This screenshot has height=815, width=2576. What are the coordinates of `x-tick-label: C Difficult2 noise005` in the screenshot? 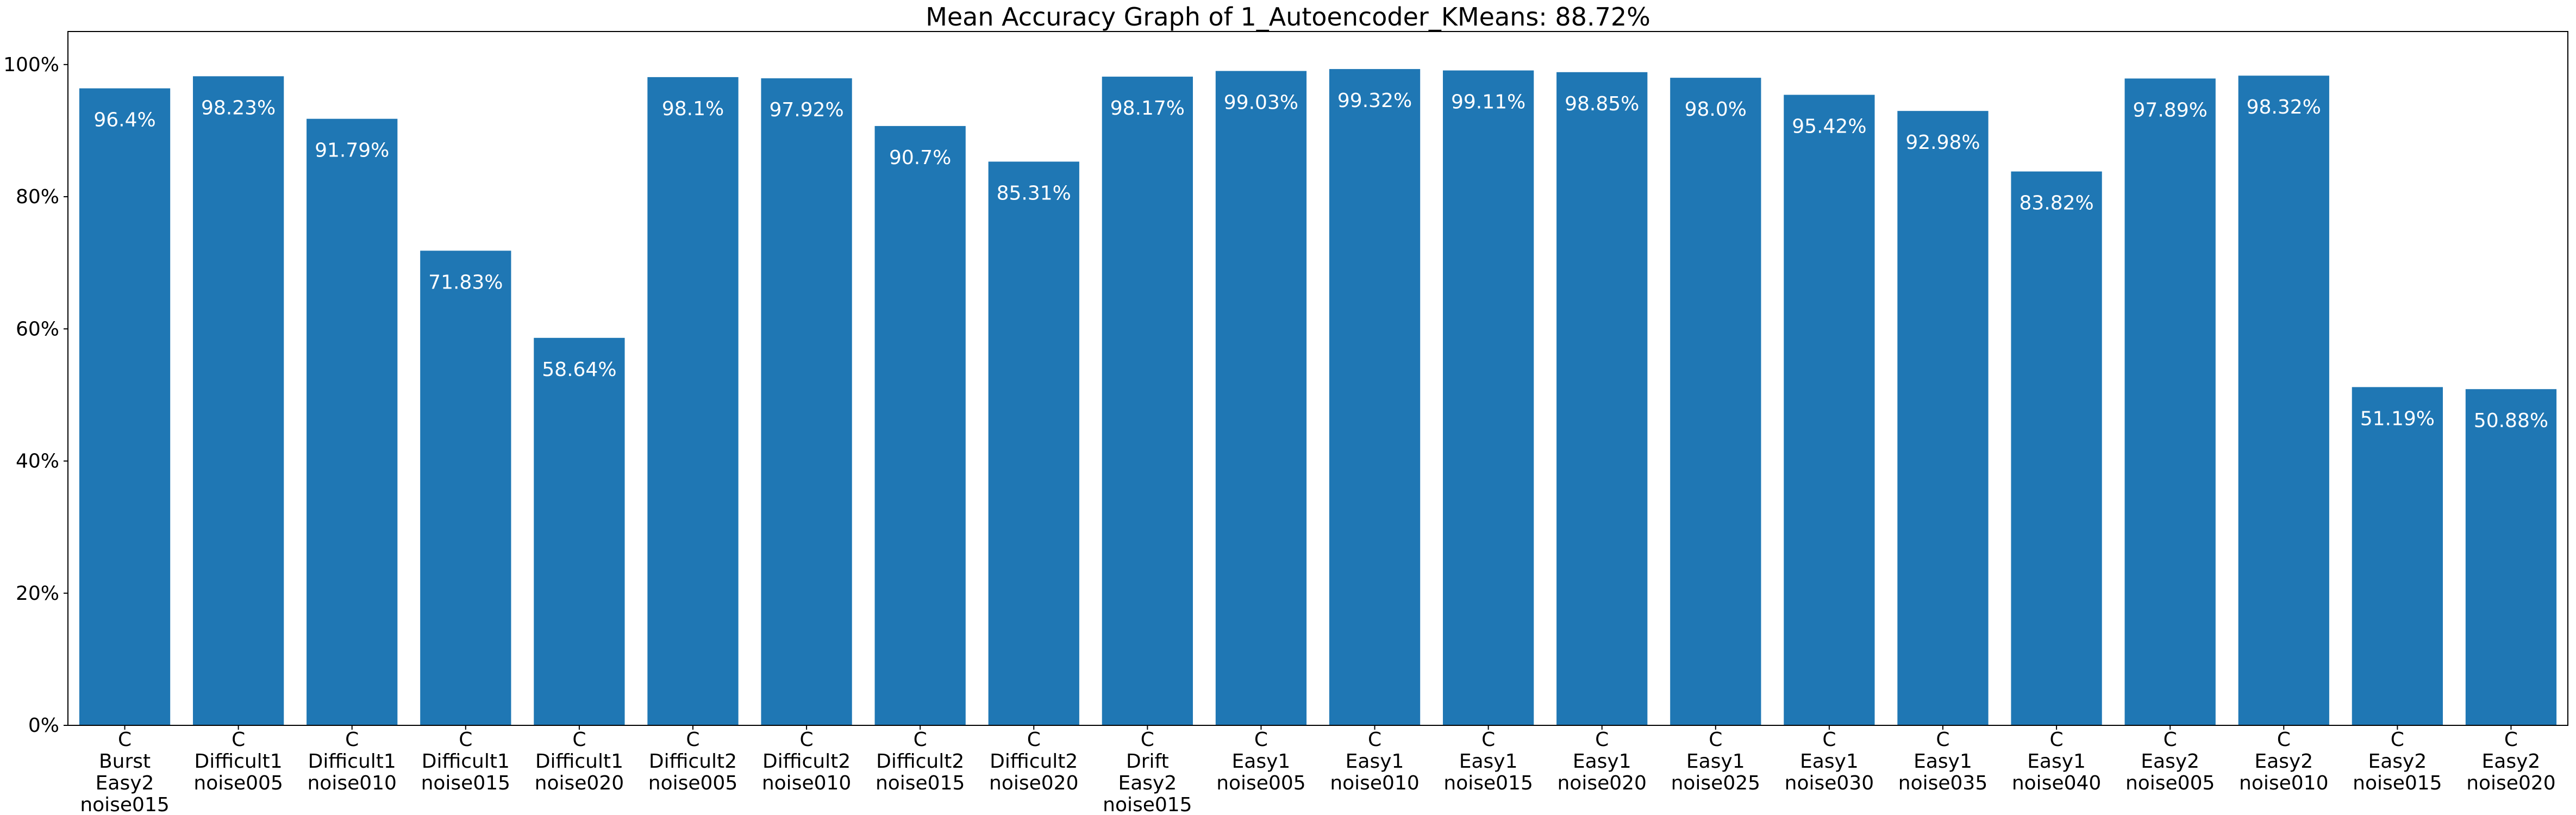 It's located at (692, 761).